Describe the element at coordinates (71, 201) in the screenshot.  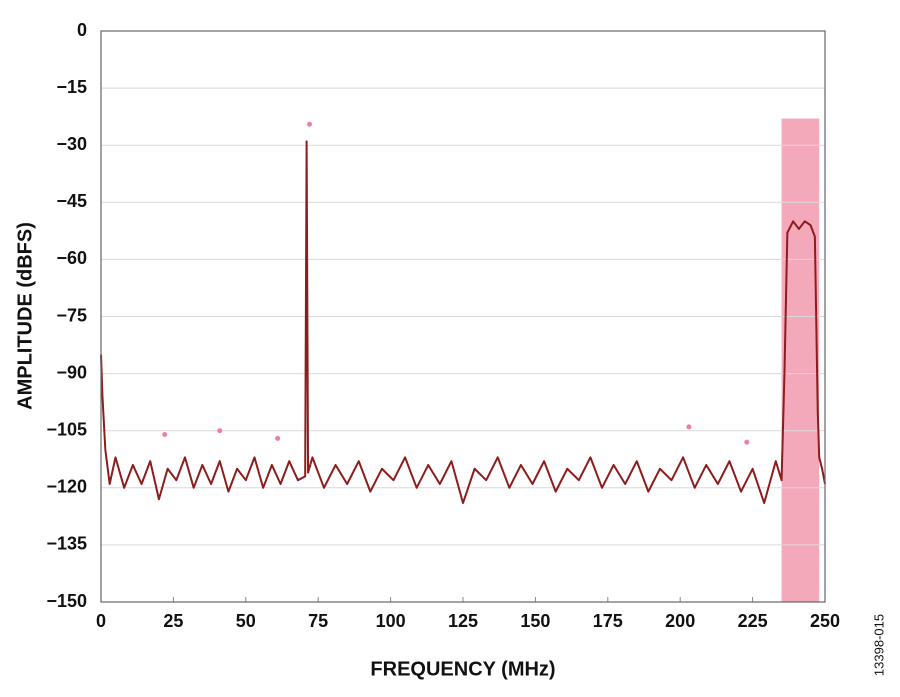
I see `y-tick-label: −45` at that location.